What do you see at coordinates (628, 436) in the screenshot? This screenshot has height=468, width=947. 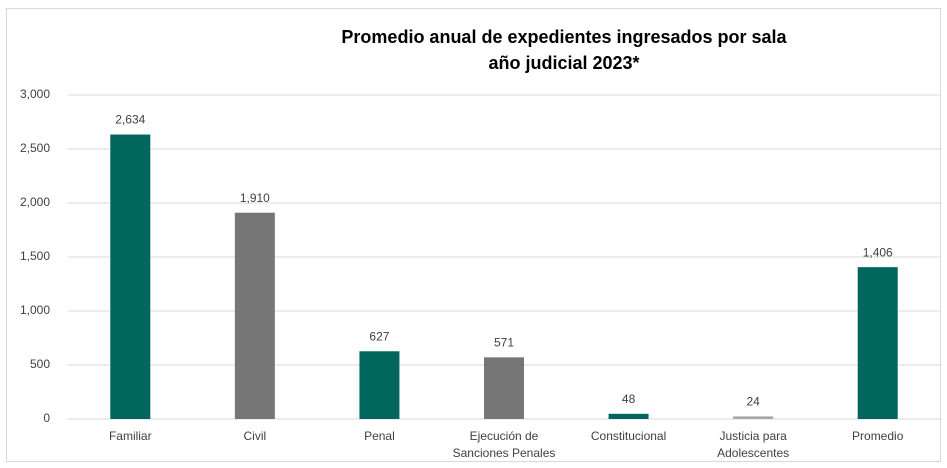 I see `x-tick-label: Constitucional` at bounding box center [628, 436].